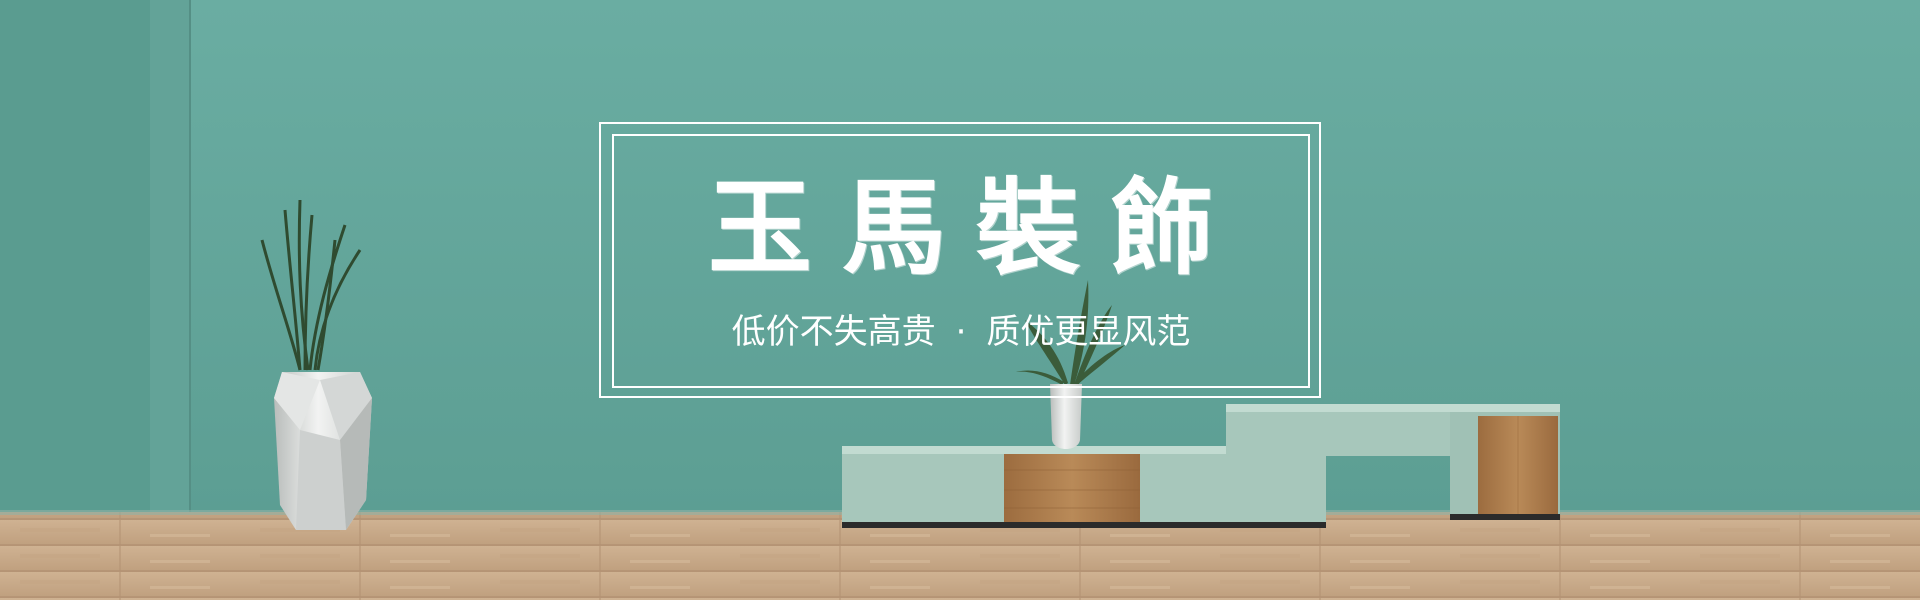 The image size is (1920, 600). What do you see at coordinates (975, 227) in the screenshot?
I see `brand-title: 玉馬裝飾` at bounding box center [975, 227].